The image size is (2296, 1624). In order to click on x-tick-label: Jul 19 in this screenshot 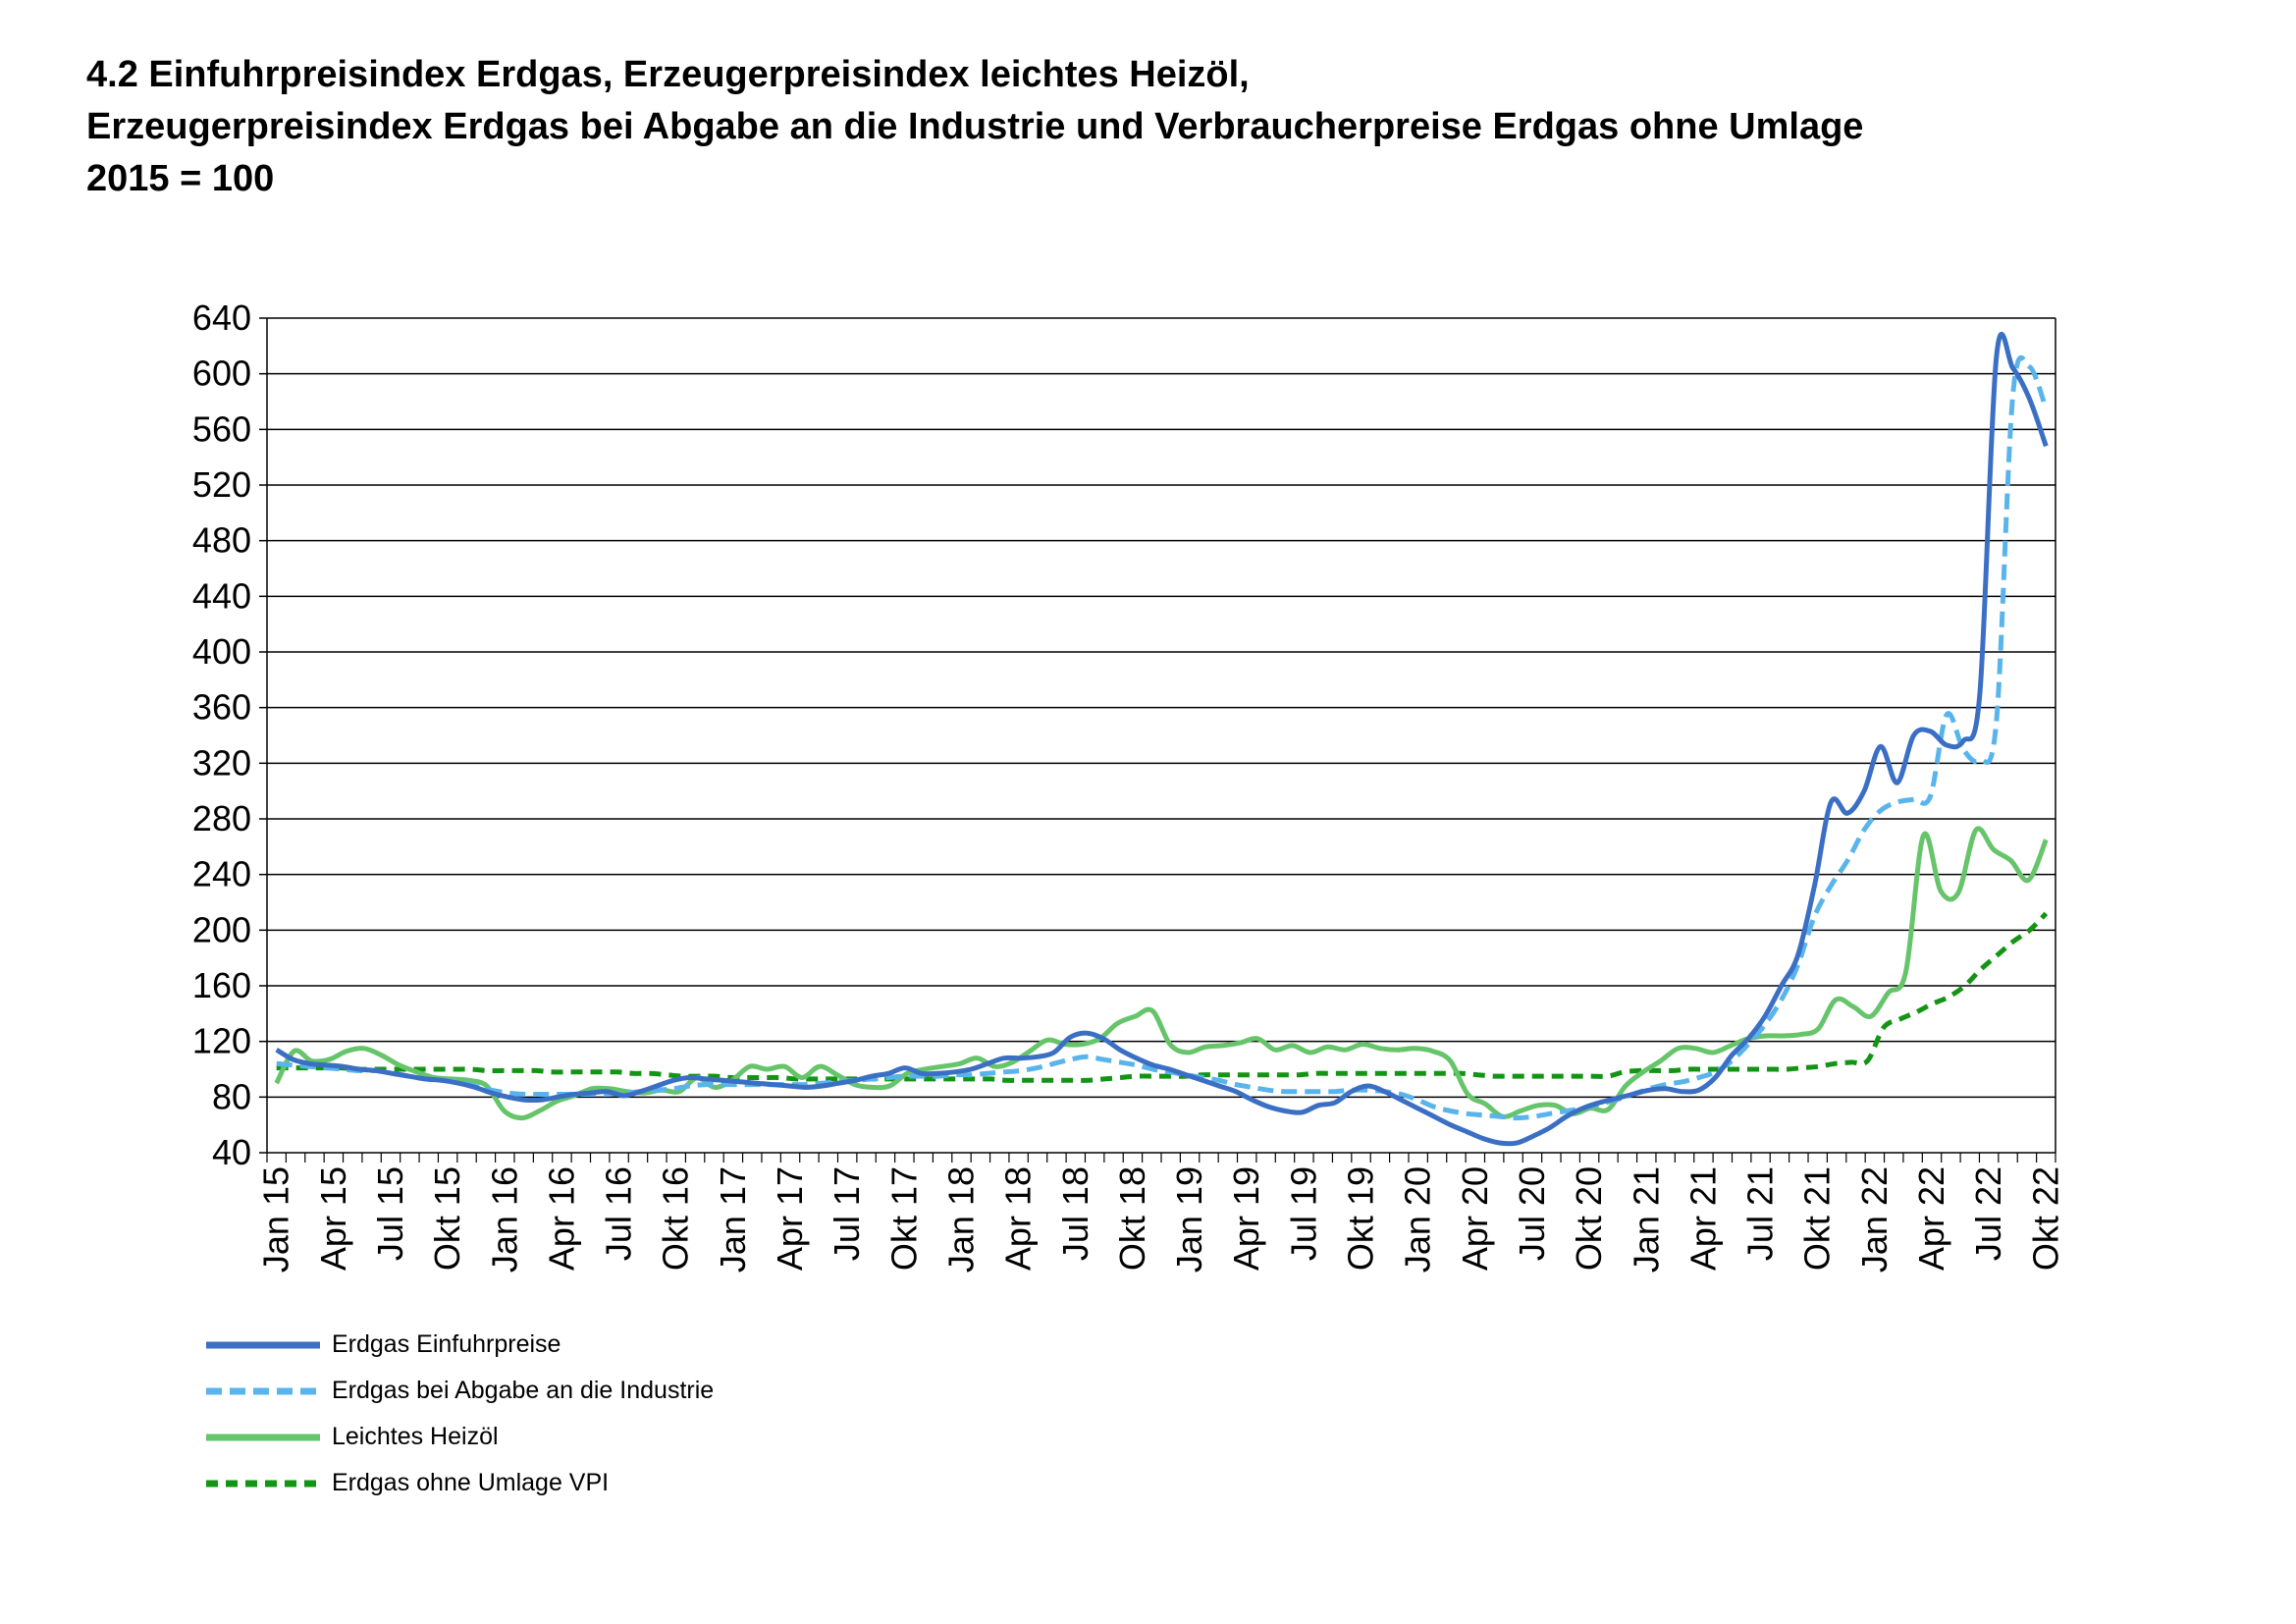, I will do `click(1303, 1213)`.